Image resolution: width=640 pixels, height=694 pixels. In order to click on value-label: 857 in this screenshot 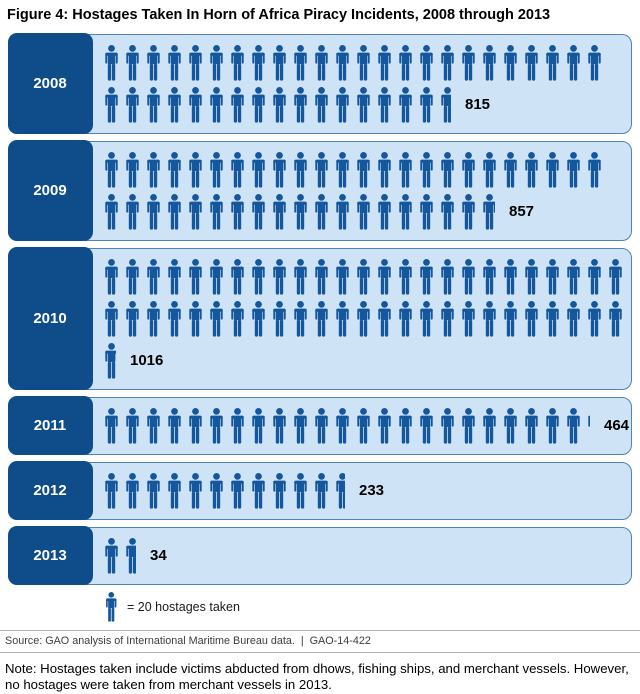, I will do `click(521, 211)`.